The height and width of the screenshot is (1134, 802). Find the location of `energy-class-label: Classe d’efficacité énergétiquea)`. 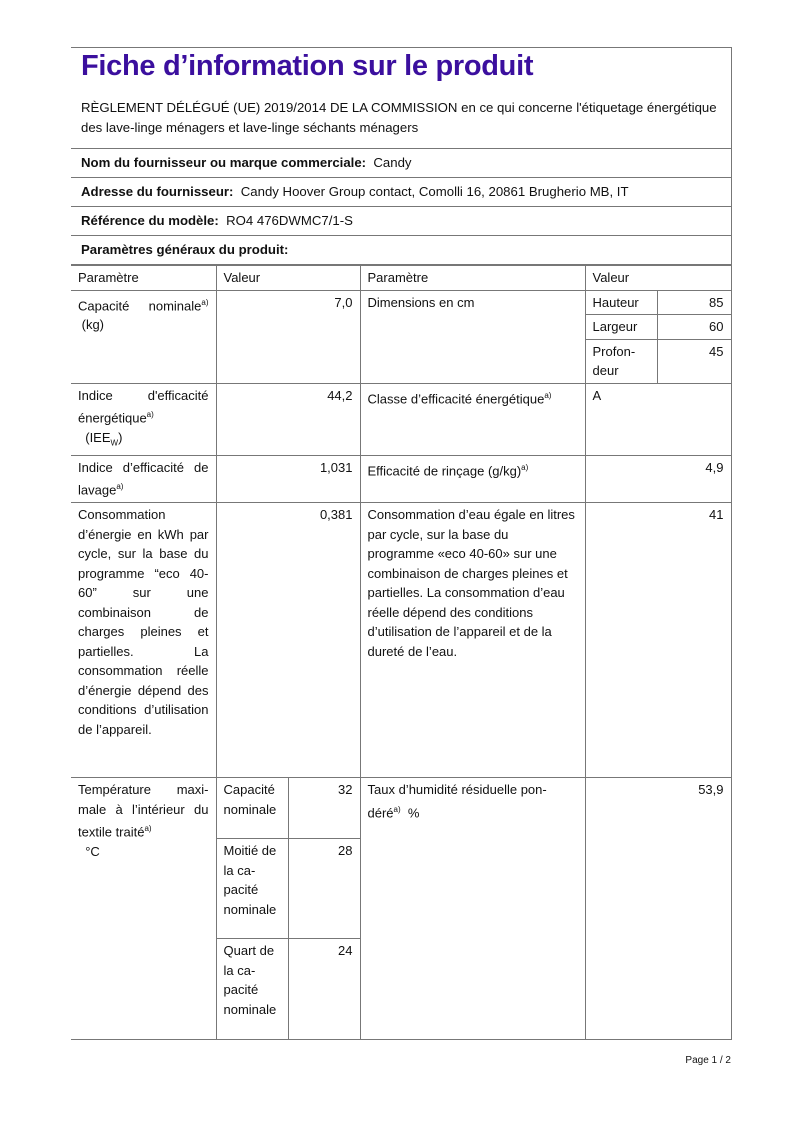

energy-class-label: Classe d’efficacité énergétiquea) is located at coordinates (472, 419).